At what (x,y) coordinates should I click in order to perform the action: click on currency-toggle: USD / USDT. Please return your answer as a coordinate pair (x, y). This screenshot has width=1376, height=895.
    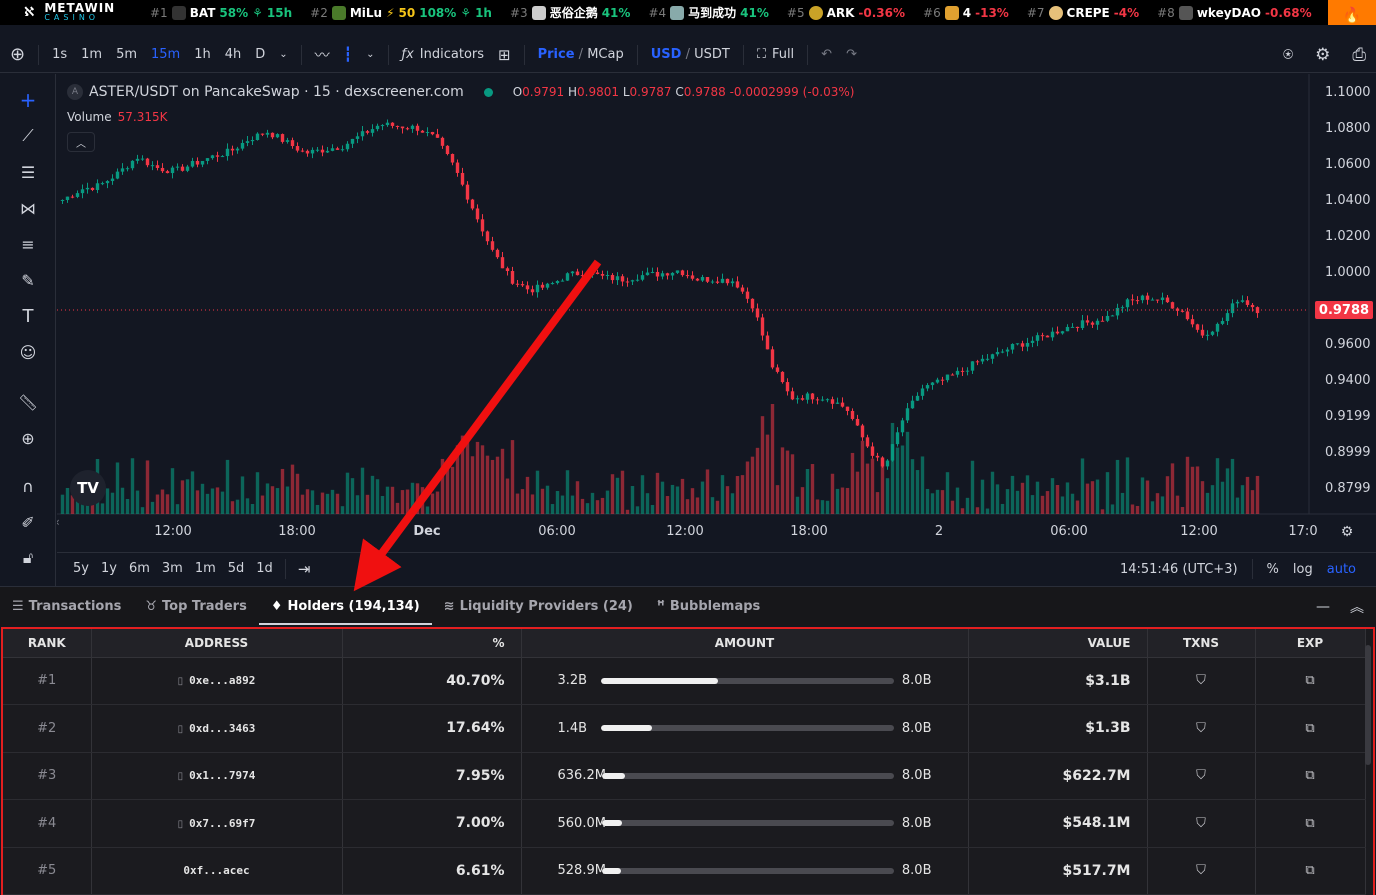
    Looking at the image, I should click on (690, 54).